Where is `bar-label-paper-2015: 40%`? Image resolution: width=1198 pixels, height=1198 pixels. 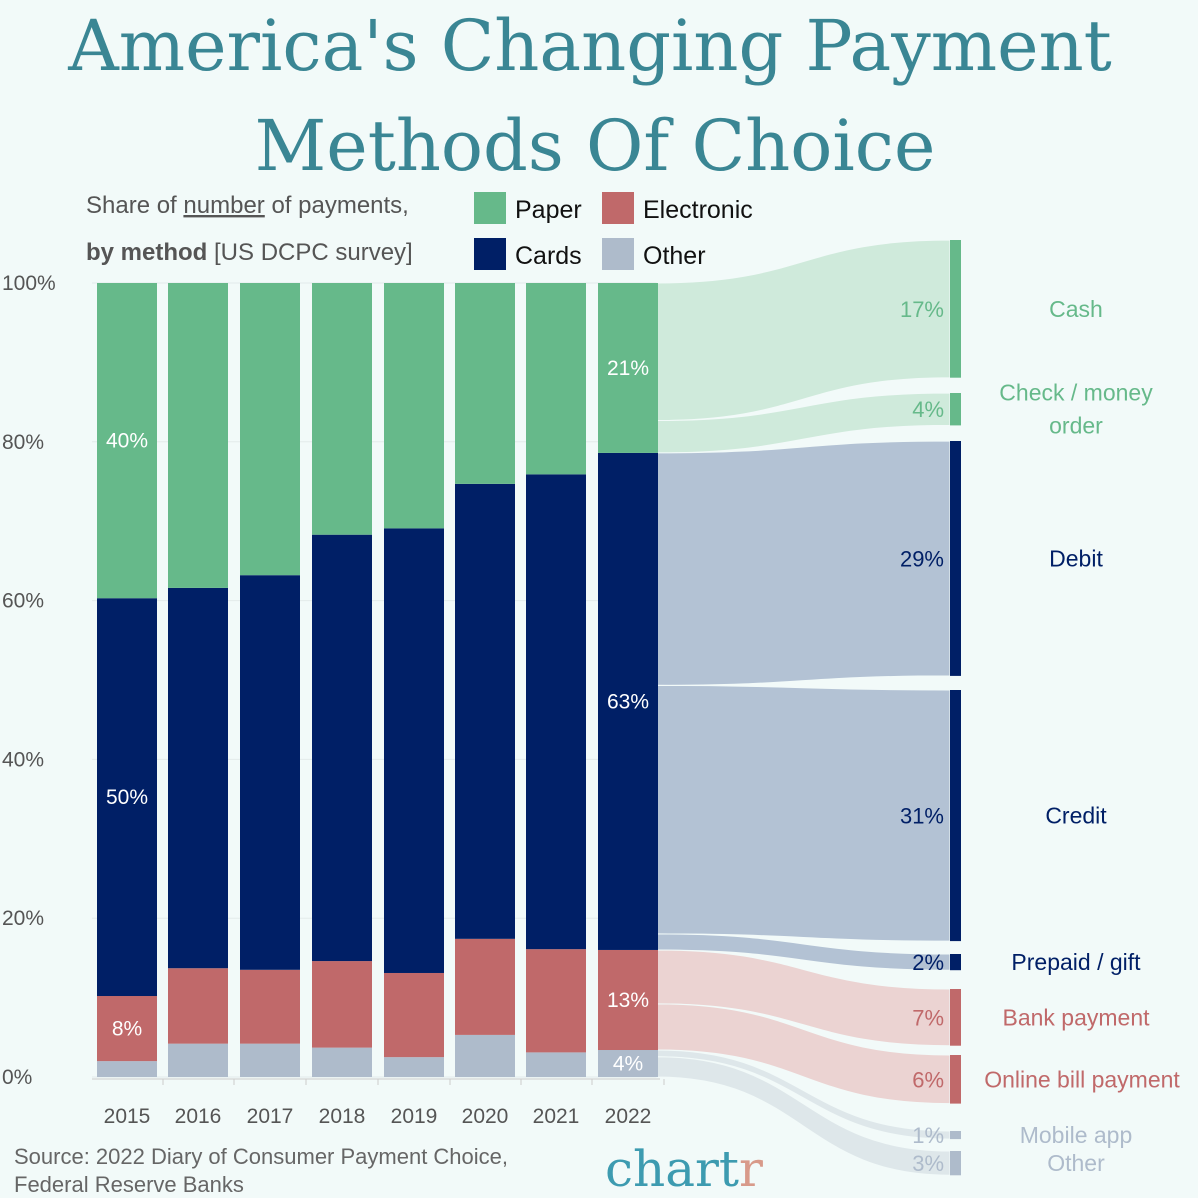
bar-label-paper-2015: 40% is located at coordinates (127, 441).